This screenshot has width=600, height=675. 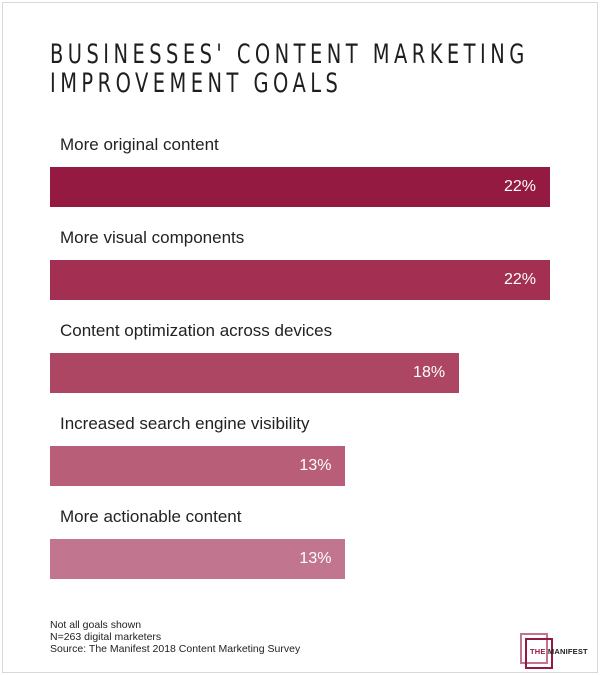 I want to click on category-label: More actionable content, so click(x=151, y=516).